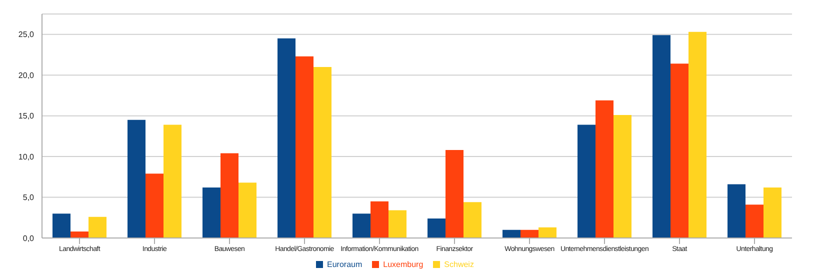 The height and width of the screenshot is (277, 820). What do you see at coordinates (26, 116) in the screenshot?
I see `y-tick-label: 15,0` at bounding box center [26, 116].